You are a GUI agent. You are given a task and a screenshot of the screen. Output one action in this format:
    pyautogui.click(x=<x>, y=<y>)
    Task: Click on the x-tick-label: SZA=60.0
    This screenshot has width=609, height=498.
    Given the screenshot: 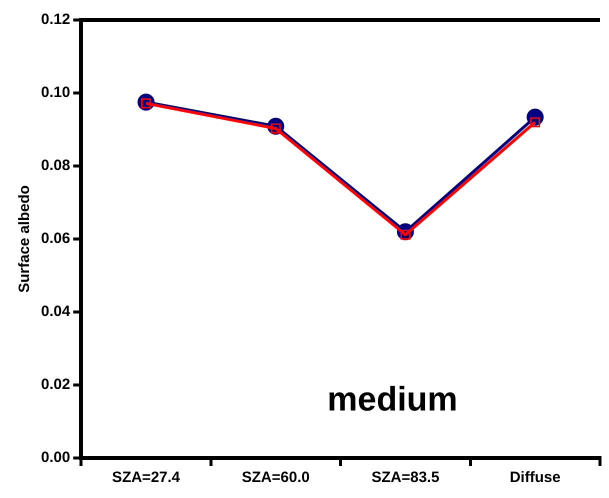 What is the action you would take?
    pyautogui.click(x=276, y=477)
    